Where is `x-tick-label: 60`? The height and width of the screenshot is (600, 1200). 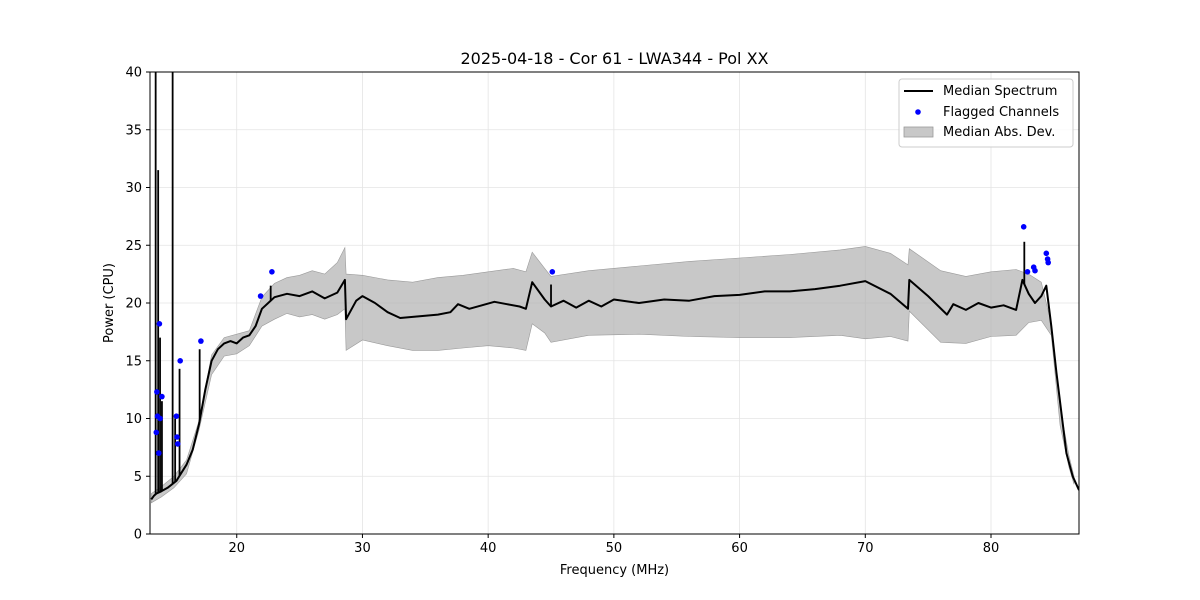 x-tick-label: 60 is located at coordinates (739, 548).